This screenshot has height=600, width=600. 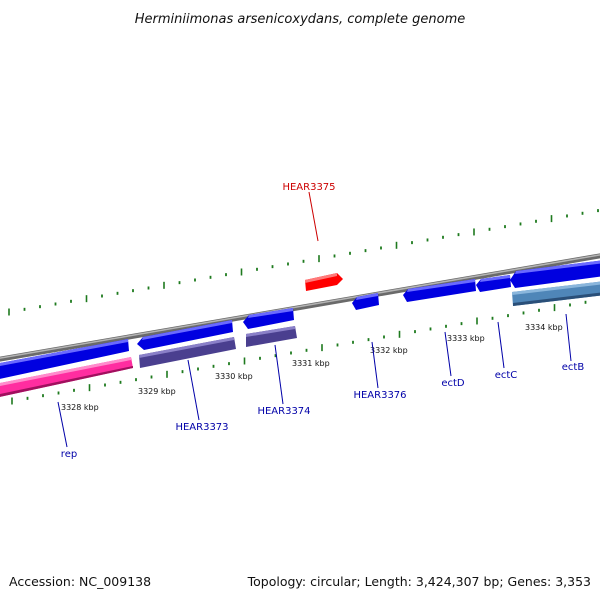 I want to click on feature-arrow-ectc-cds, so click(x=493, y=283).